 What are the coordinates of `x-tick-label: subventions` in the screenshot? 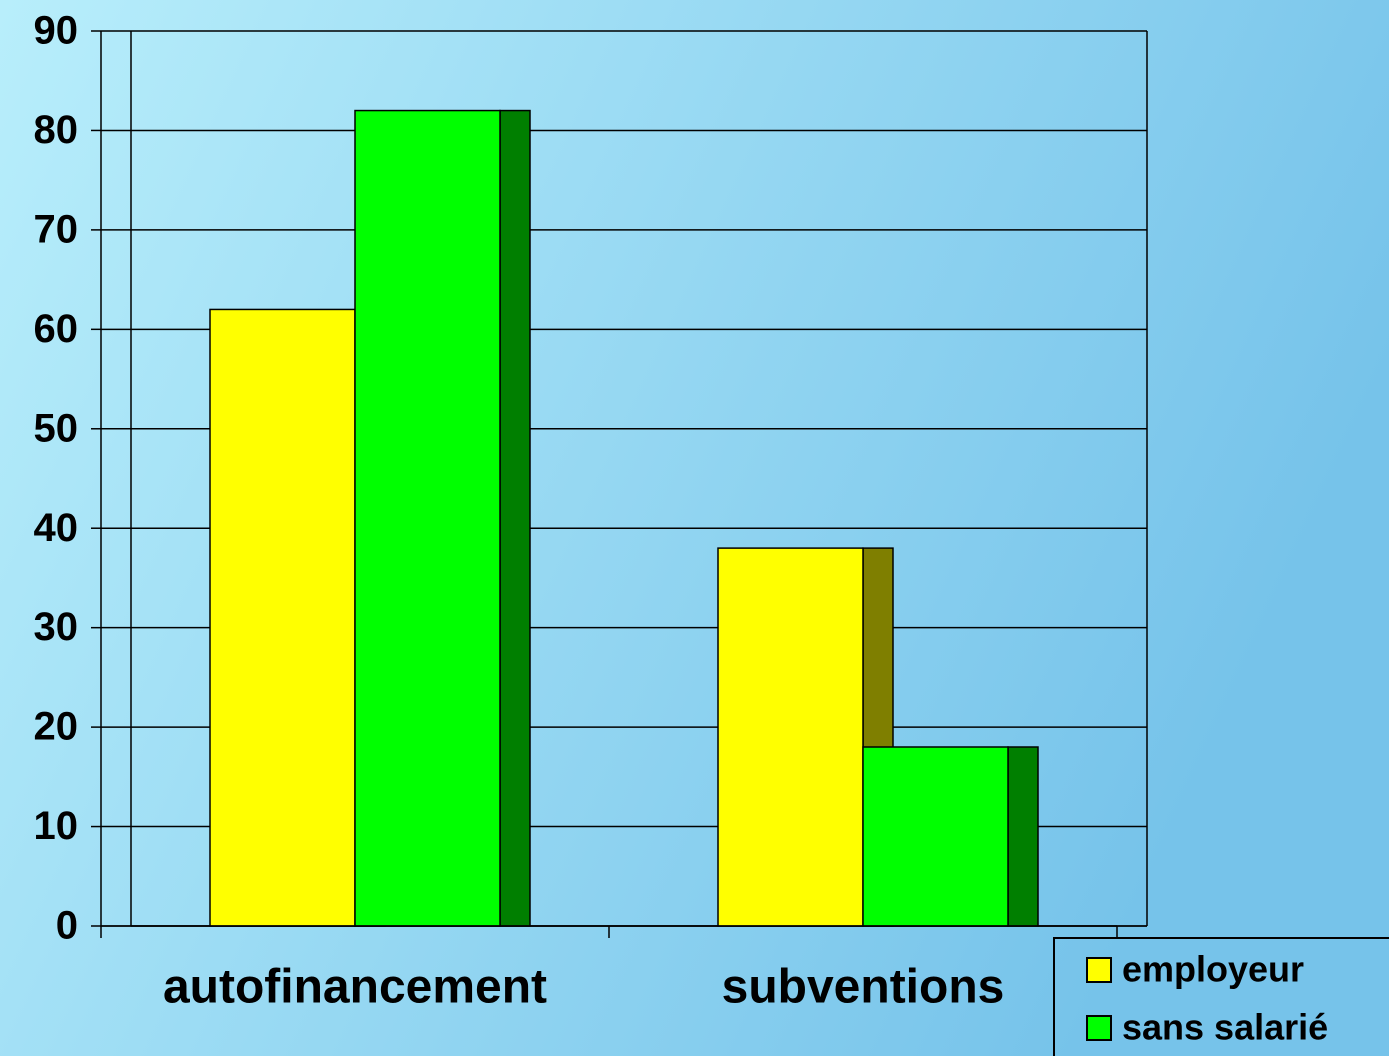 It's located at (863, 987).